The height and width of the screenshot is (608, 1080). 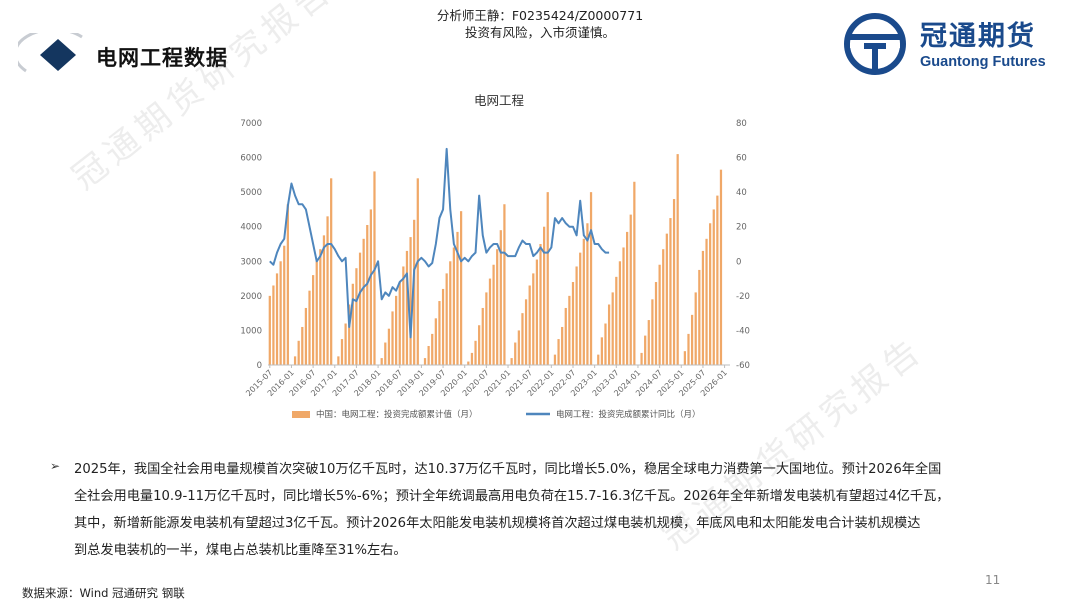 I want to click on data-source: 数据来源：Wind 冠通研究 钢联, so click(x=103, y=593).